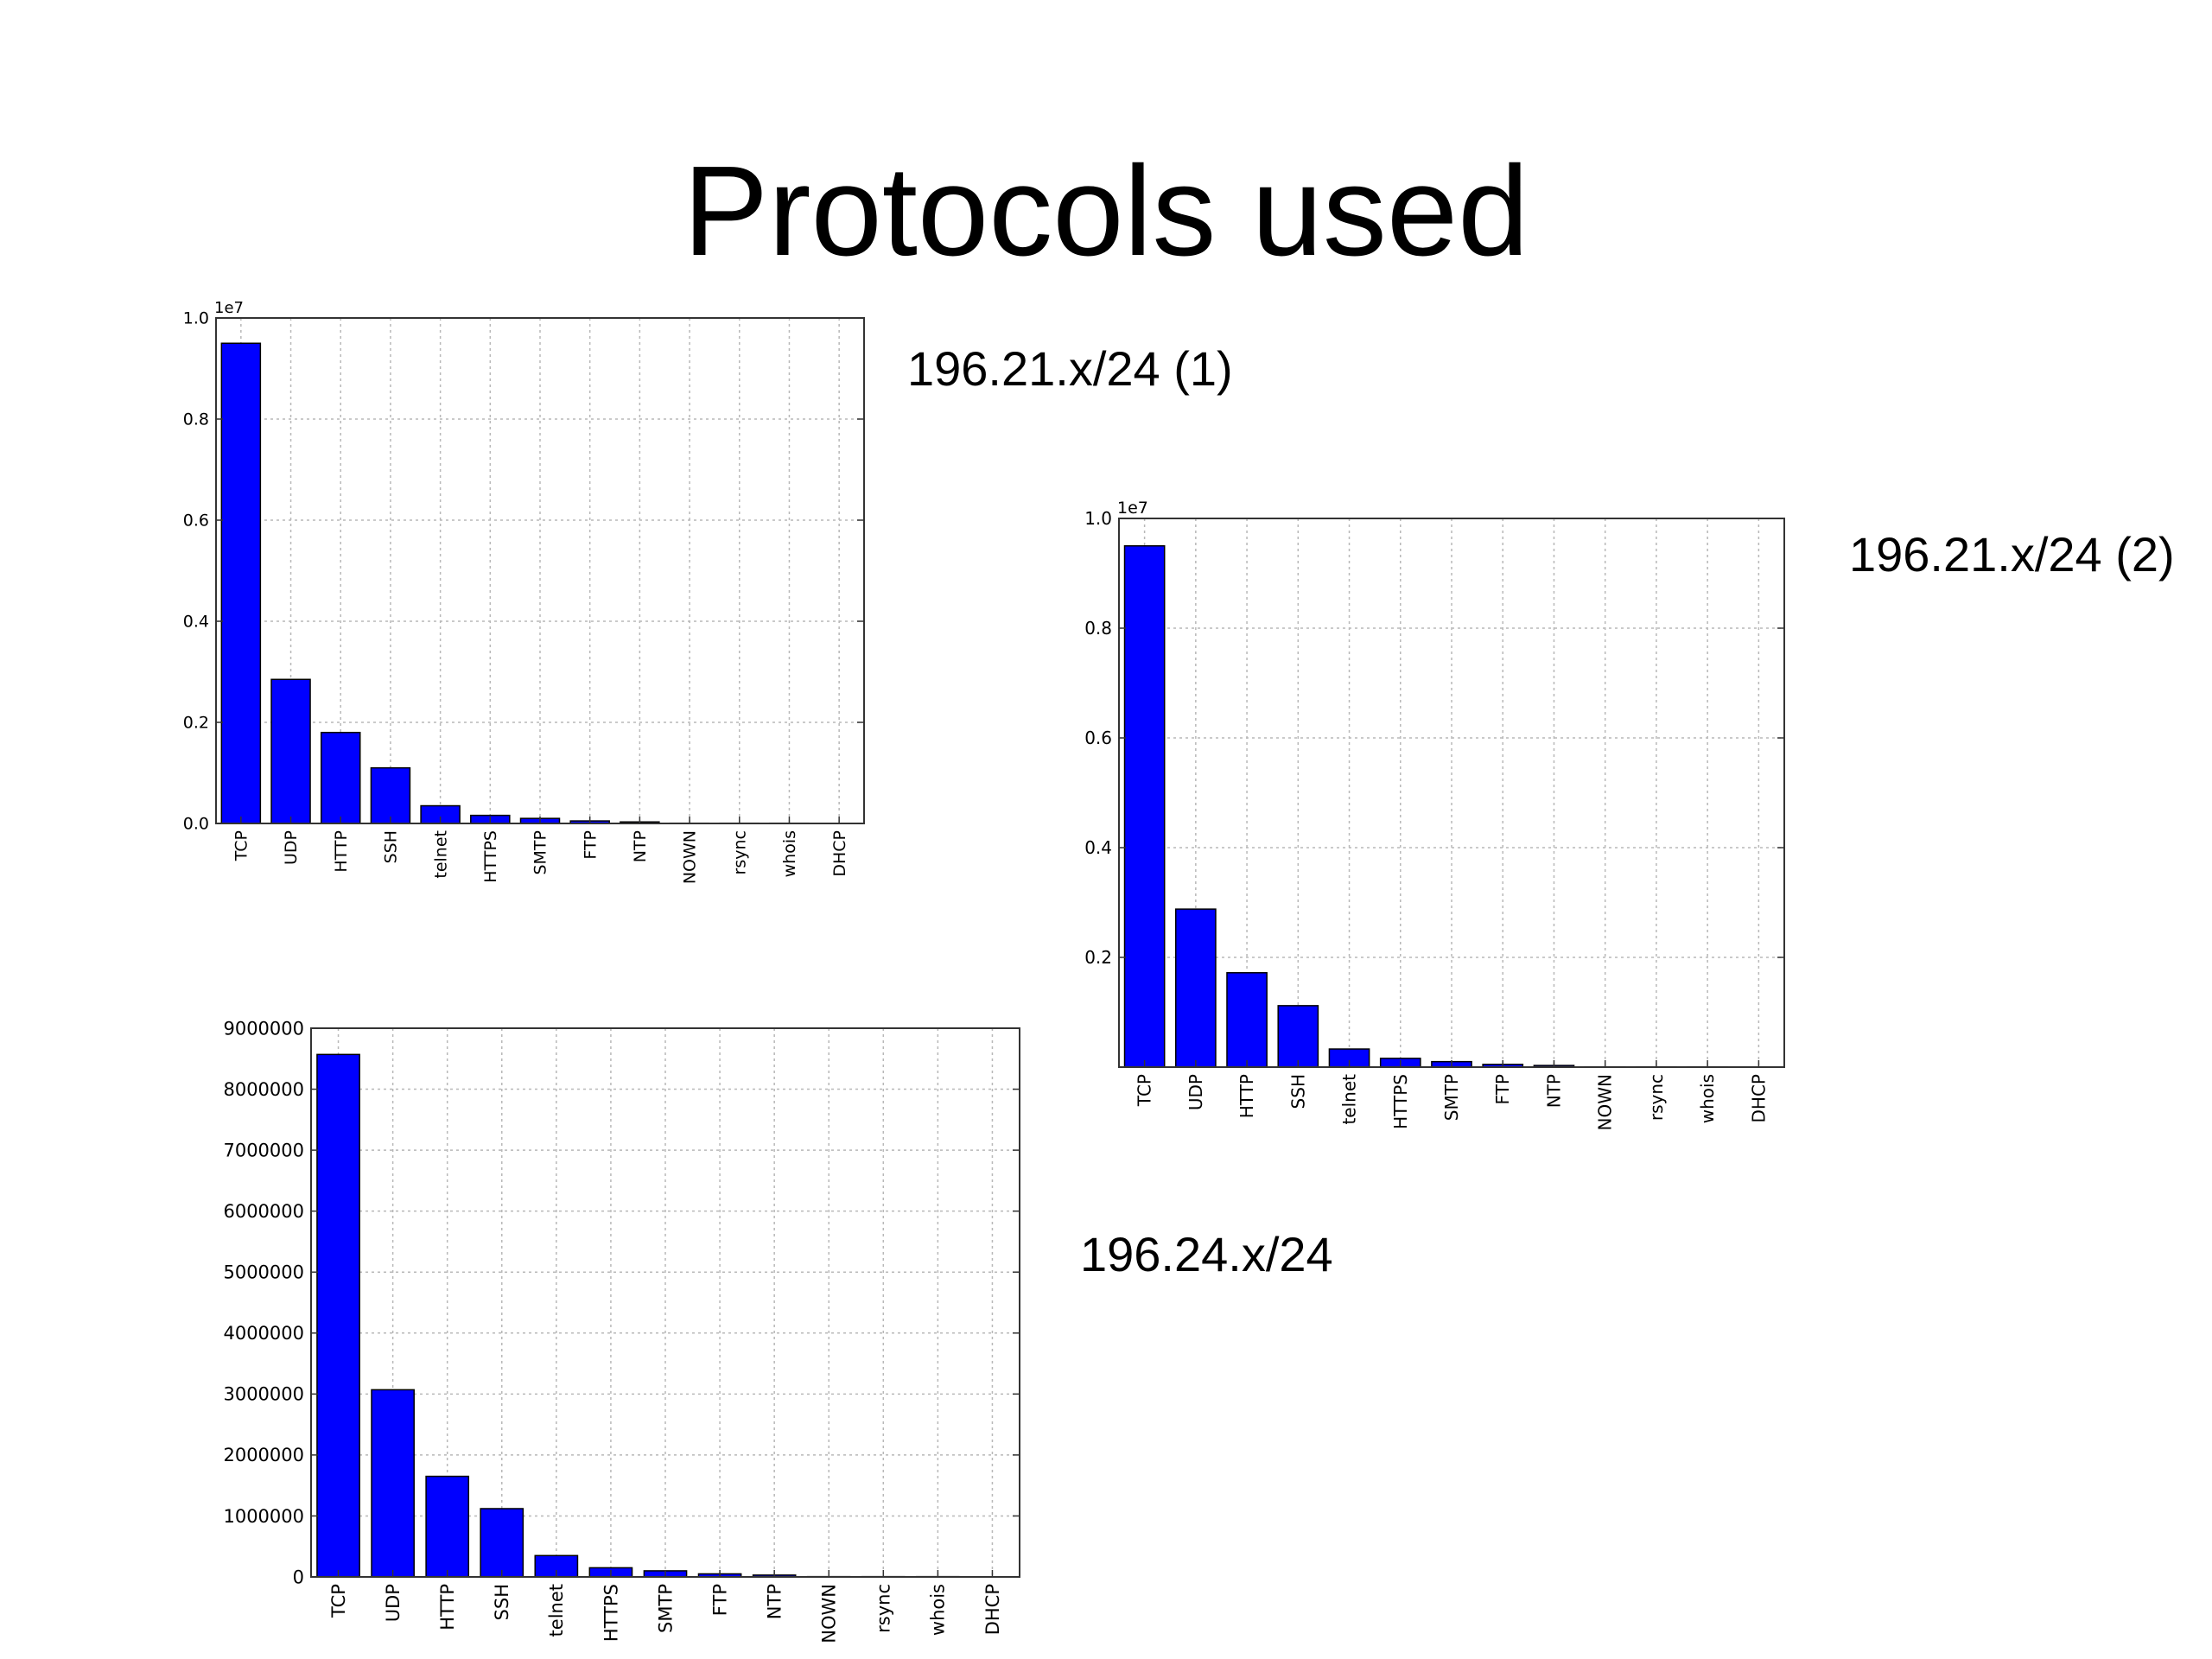 The height and width of the screenshot is (1659, 2212). I want to click on y-tick-label: 4000000, so click(263, 1333).